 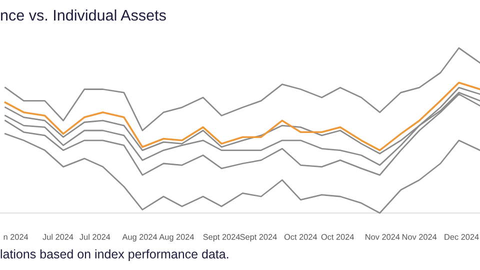 What do you see at coordinates (16, 237) in the screenshot?
I see `x-tick-label: n 2024` at bounding box center [16, 237].